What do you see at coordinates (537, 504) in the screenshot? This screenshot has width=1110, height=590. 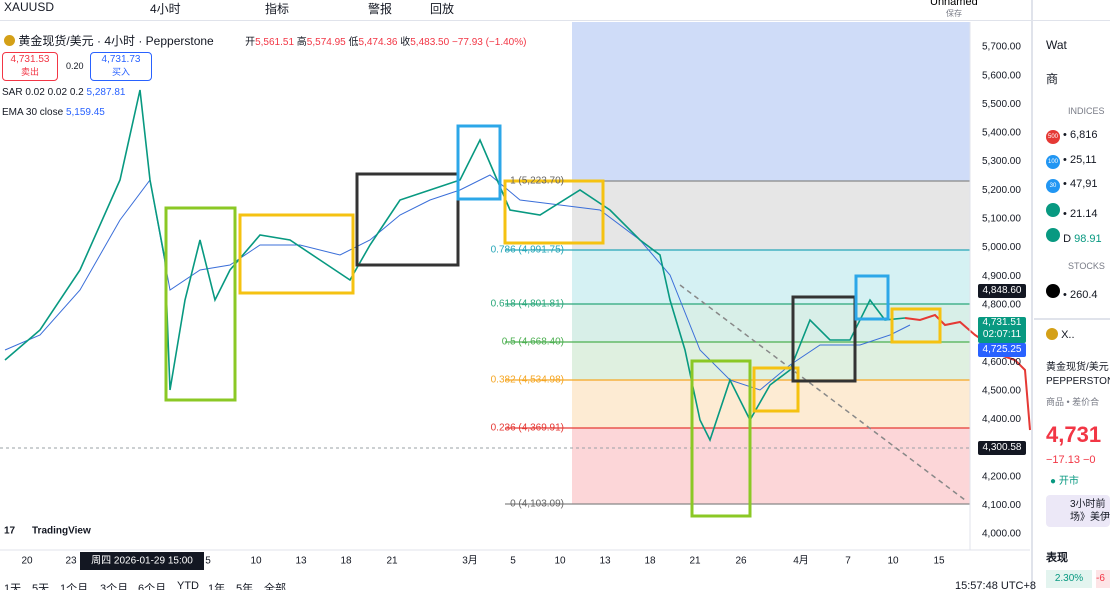 I see `fib-label: 0 (4,103.09)` at bounding box center [537, 504].